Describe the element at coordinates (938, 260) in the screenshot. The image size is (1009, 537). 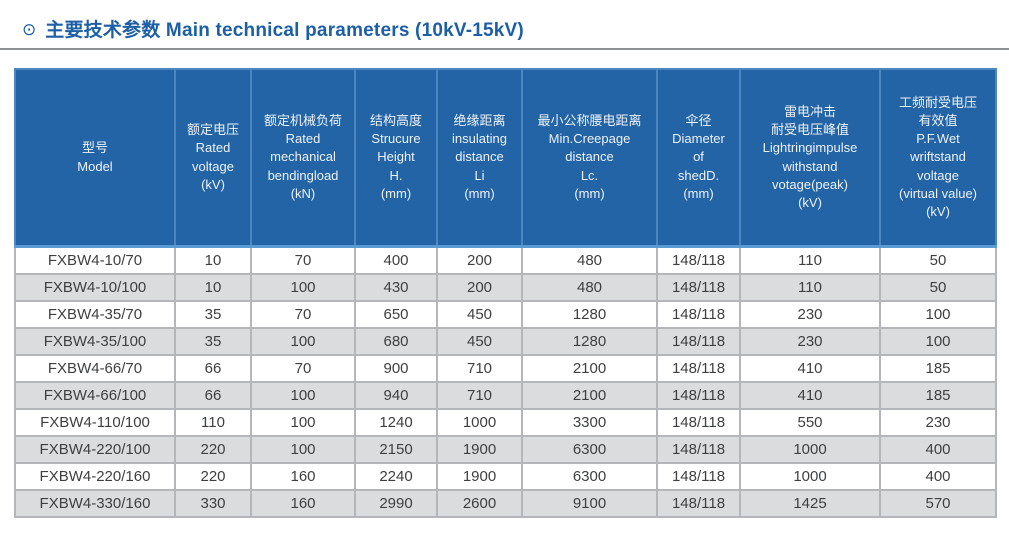
I see `table-cell: 50` at that location.